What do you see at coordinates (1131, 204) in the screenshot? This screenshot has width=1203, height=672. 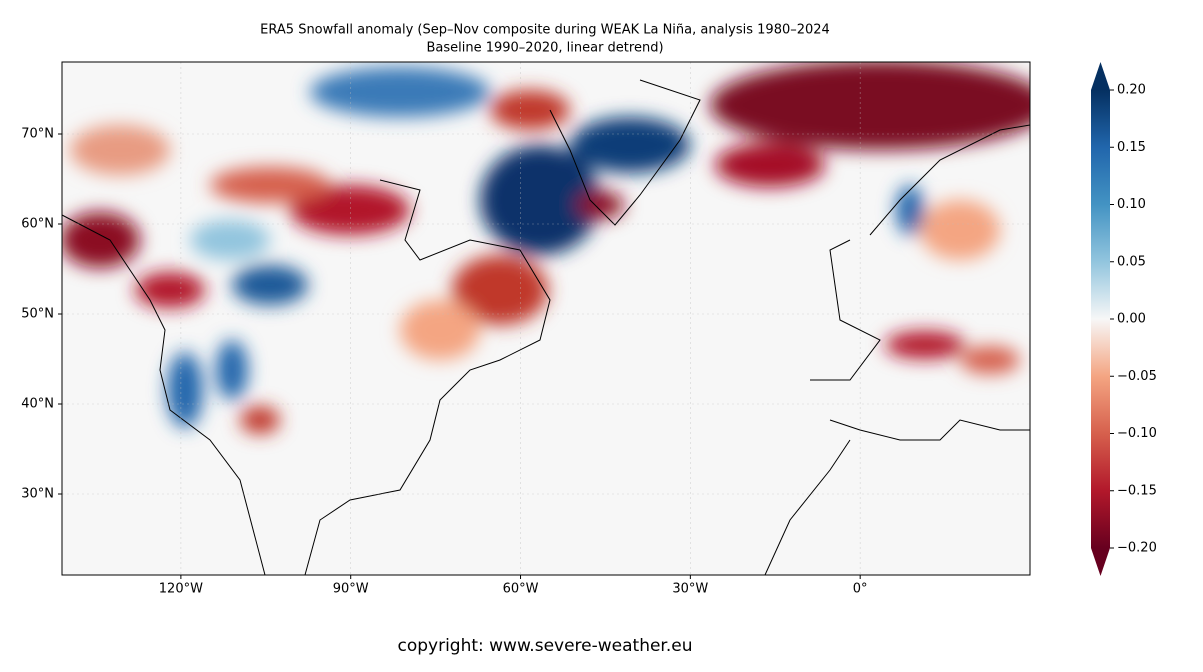 I see `colorbar-tick-label: 0.10` at bounding box center [1131, 204].